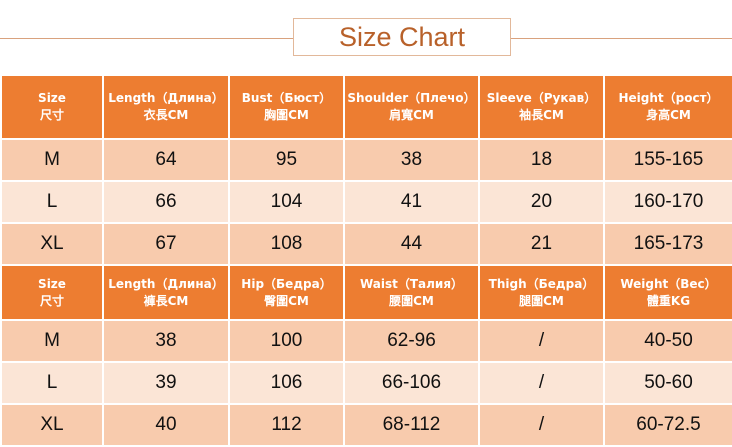 The width and height of the screenshot is (732, 447). What do you see at coordinates (411, 425) in the screenshot?
I see `measurement-cell: 68-112` at bounding box center [411, 425].